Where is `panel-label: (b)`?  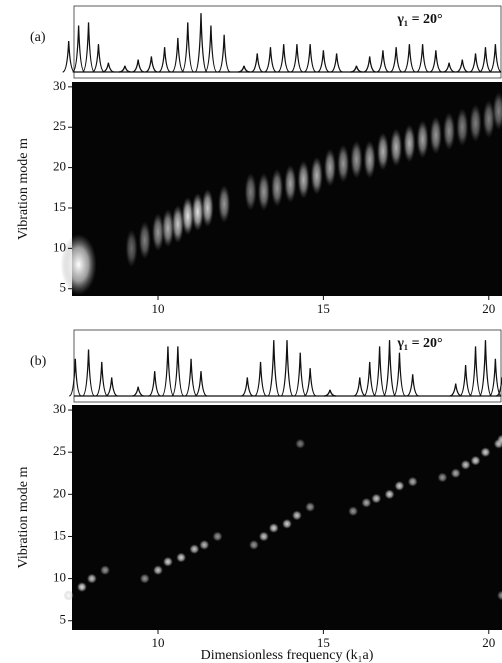
panel-label: (b) is located at coordinates (38, 361).